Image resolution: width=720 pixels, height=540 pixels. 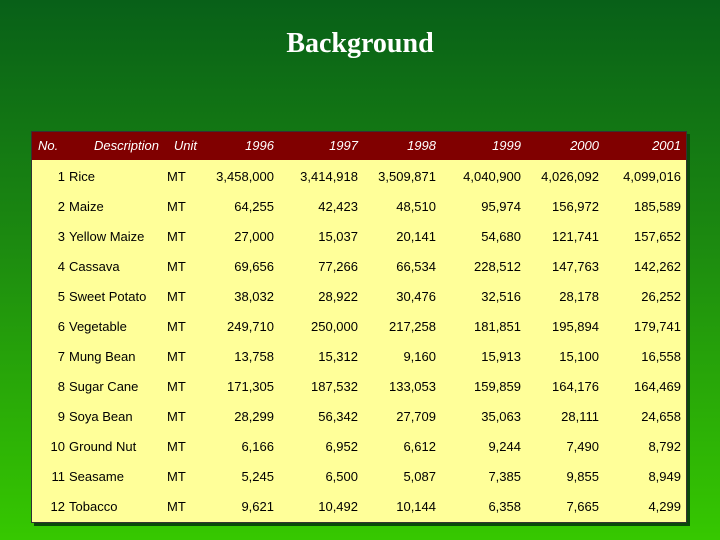 What do you see at coordinates (412, 326) in the screenshot?
I see `table-cell: 217,258` at bounding box center [412, 326].